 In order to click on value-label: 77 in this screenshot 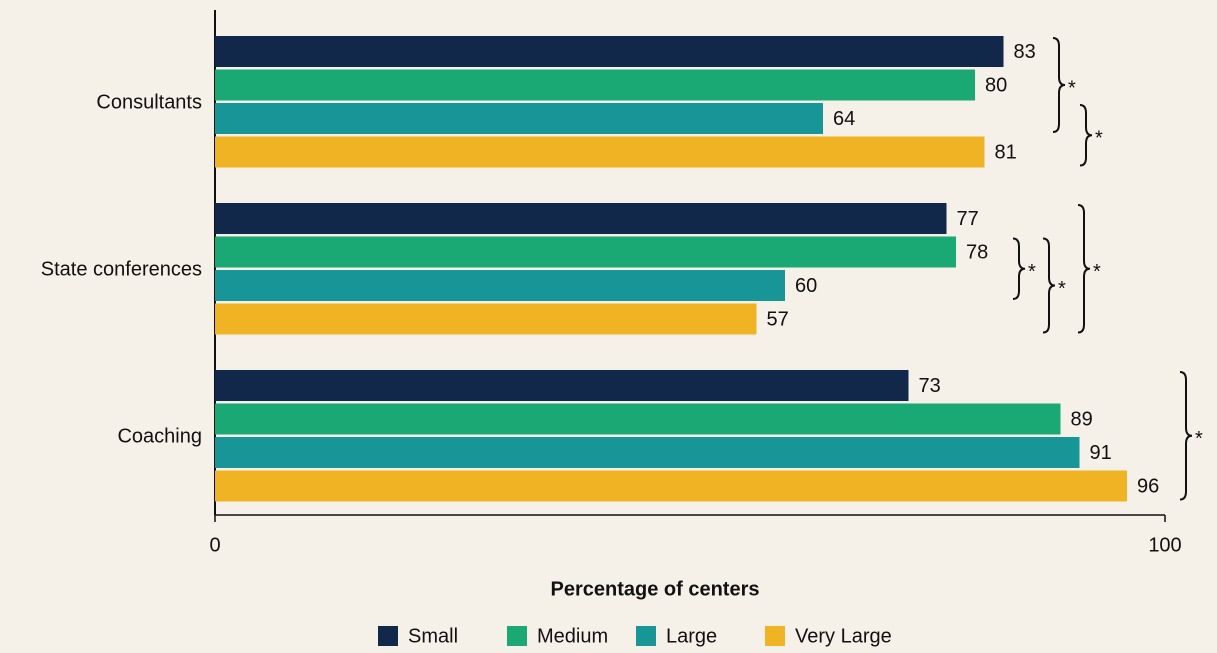, I will do `click(968, 219)`.